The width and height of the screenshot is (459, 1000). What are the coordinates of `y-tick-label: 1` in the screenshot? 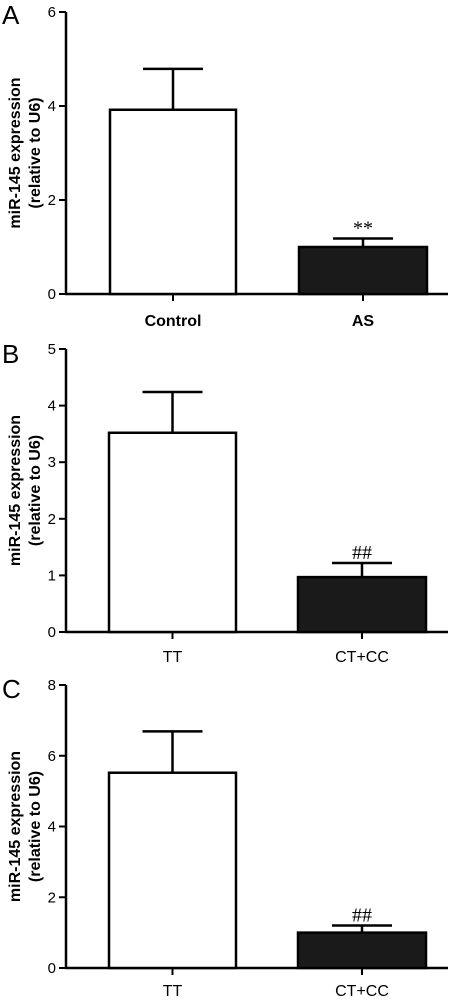 It's located at (52, 575).